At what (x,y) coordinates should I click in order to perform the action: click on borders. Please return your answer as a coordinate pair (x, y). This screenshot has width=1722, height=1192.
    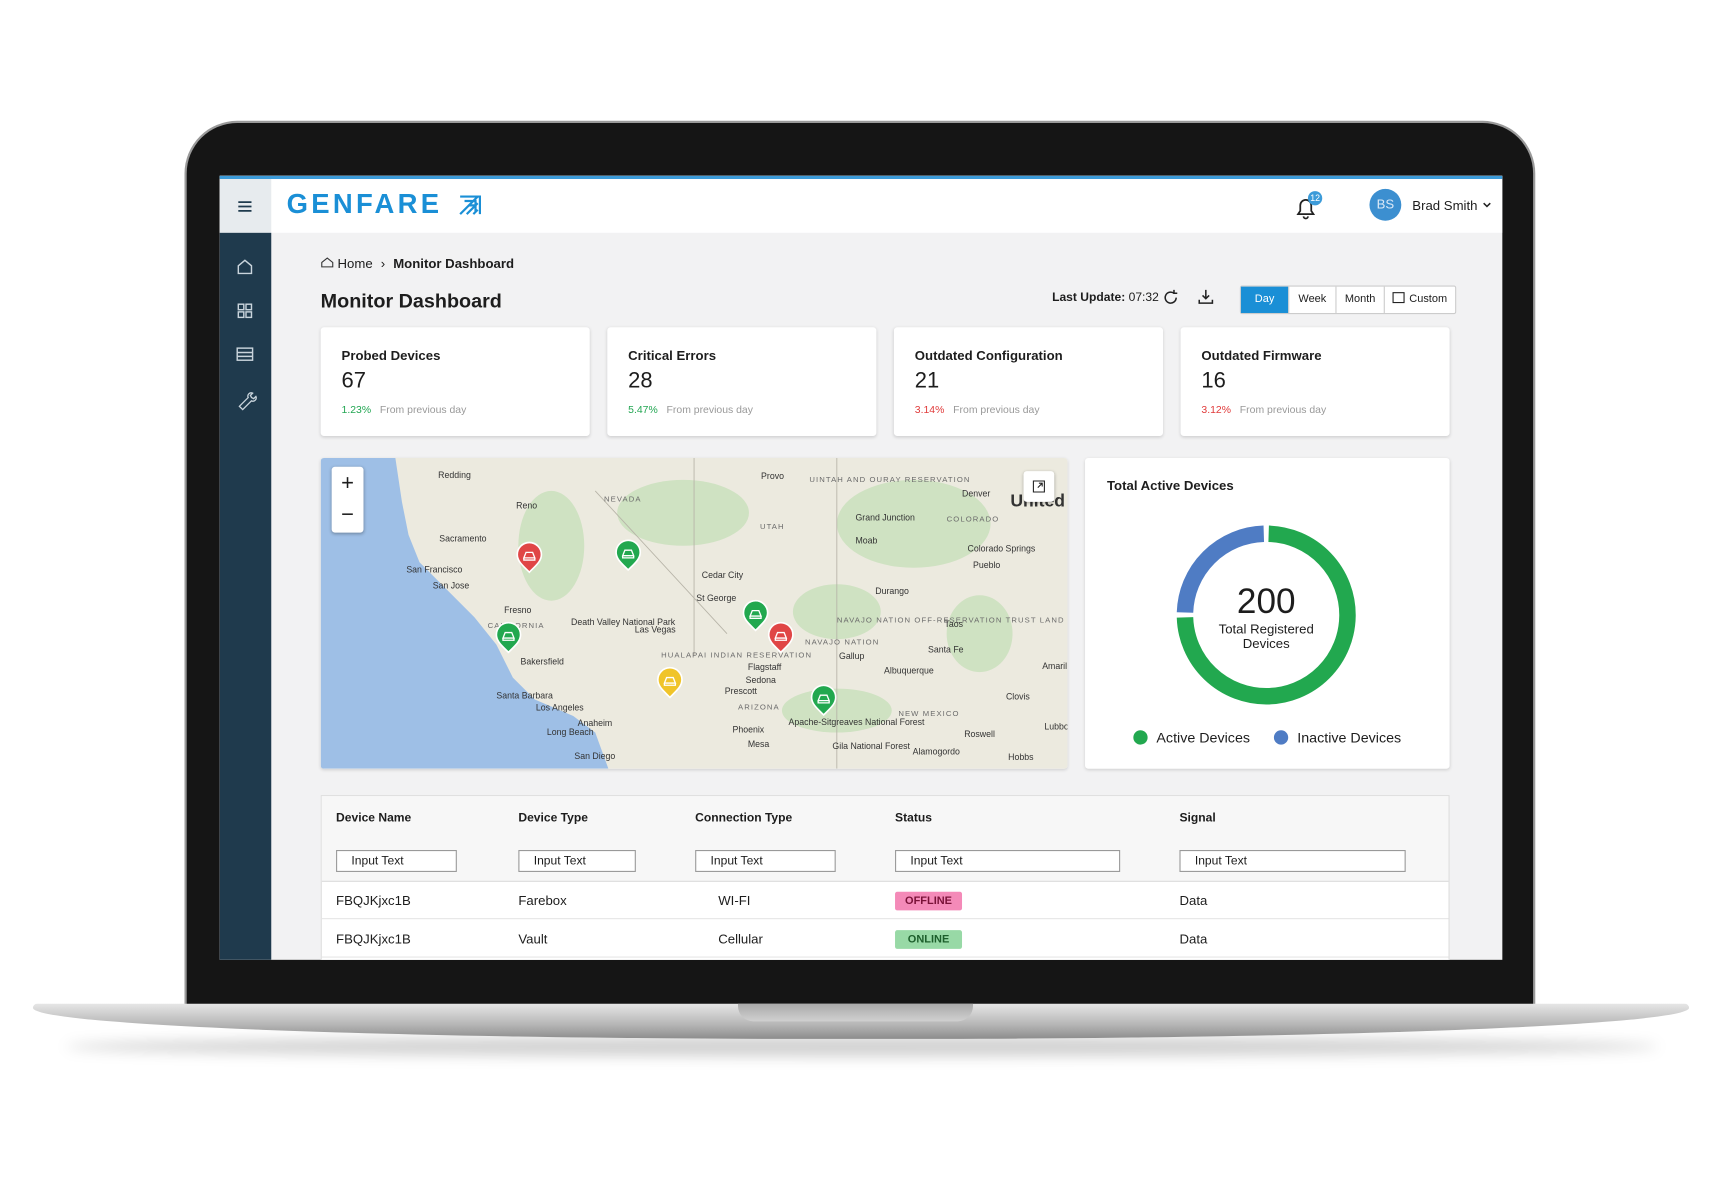
    Looking at the image, I should click on (716, 613).